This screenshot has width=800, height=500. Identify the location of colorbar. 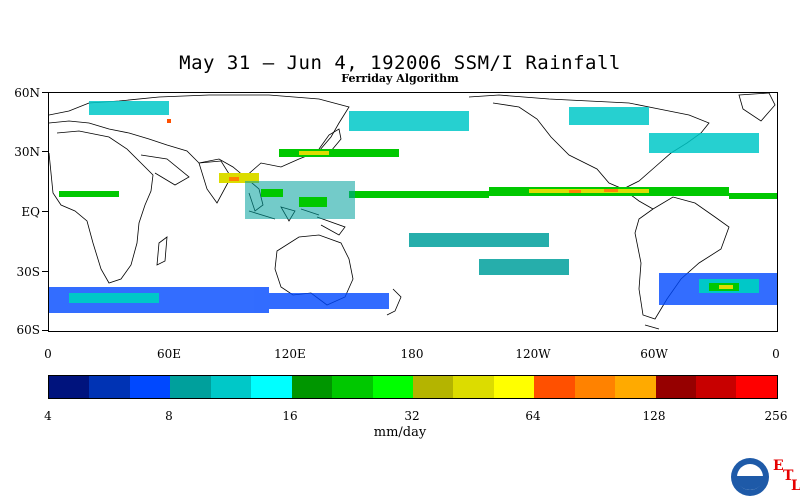
(413, 387).